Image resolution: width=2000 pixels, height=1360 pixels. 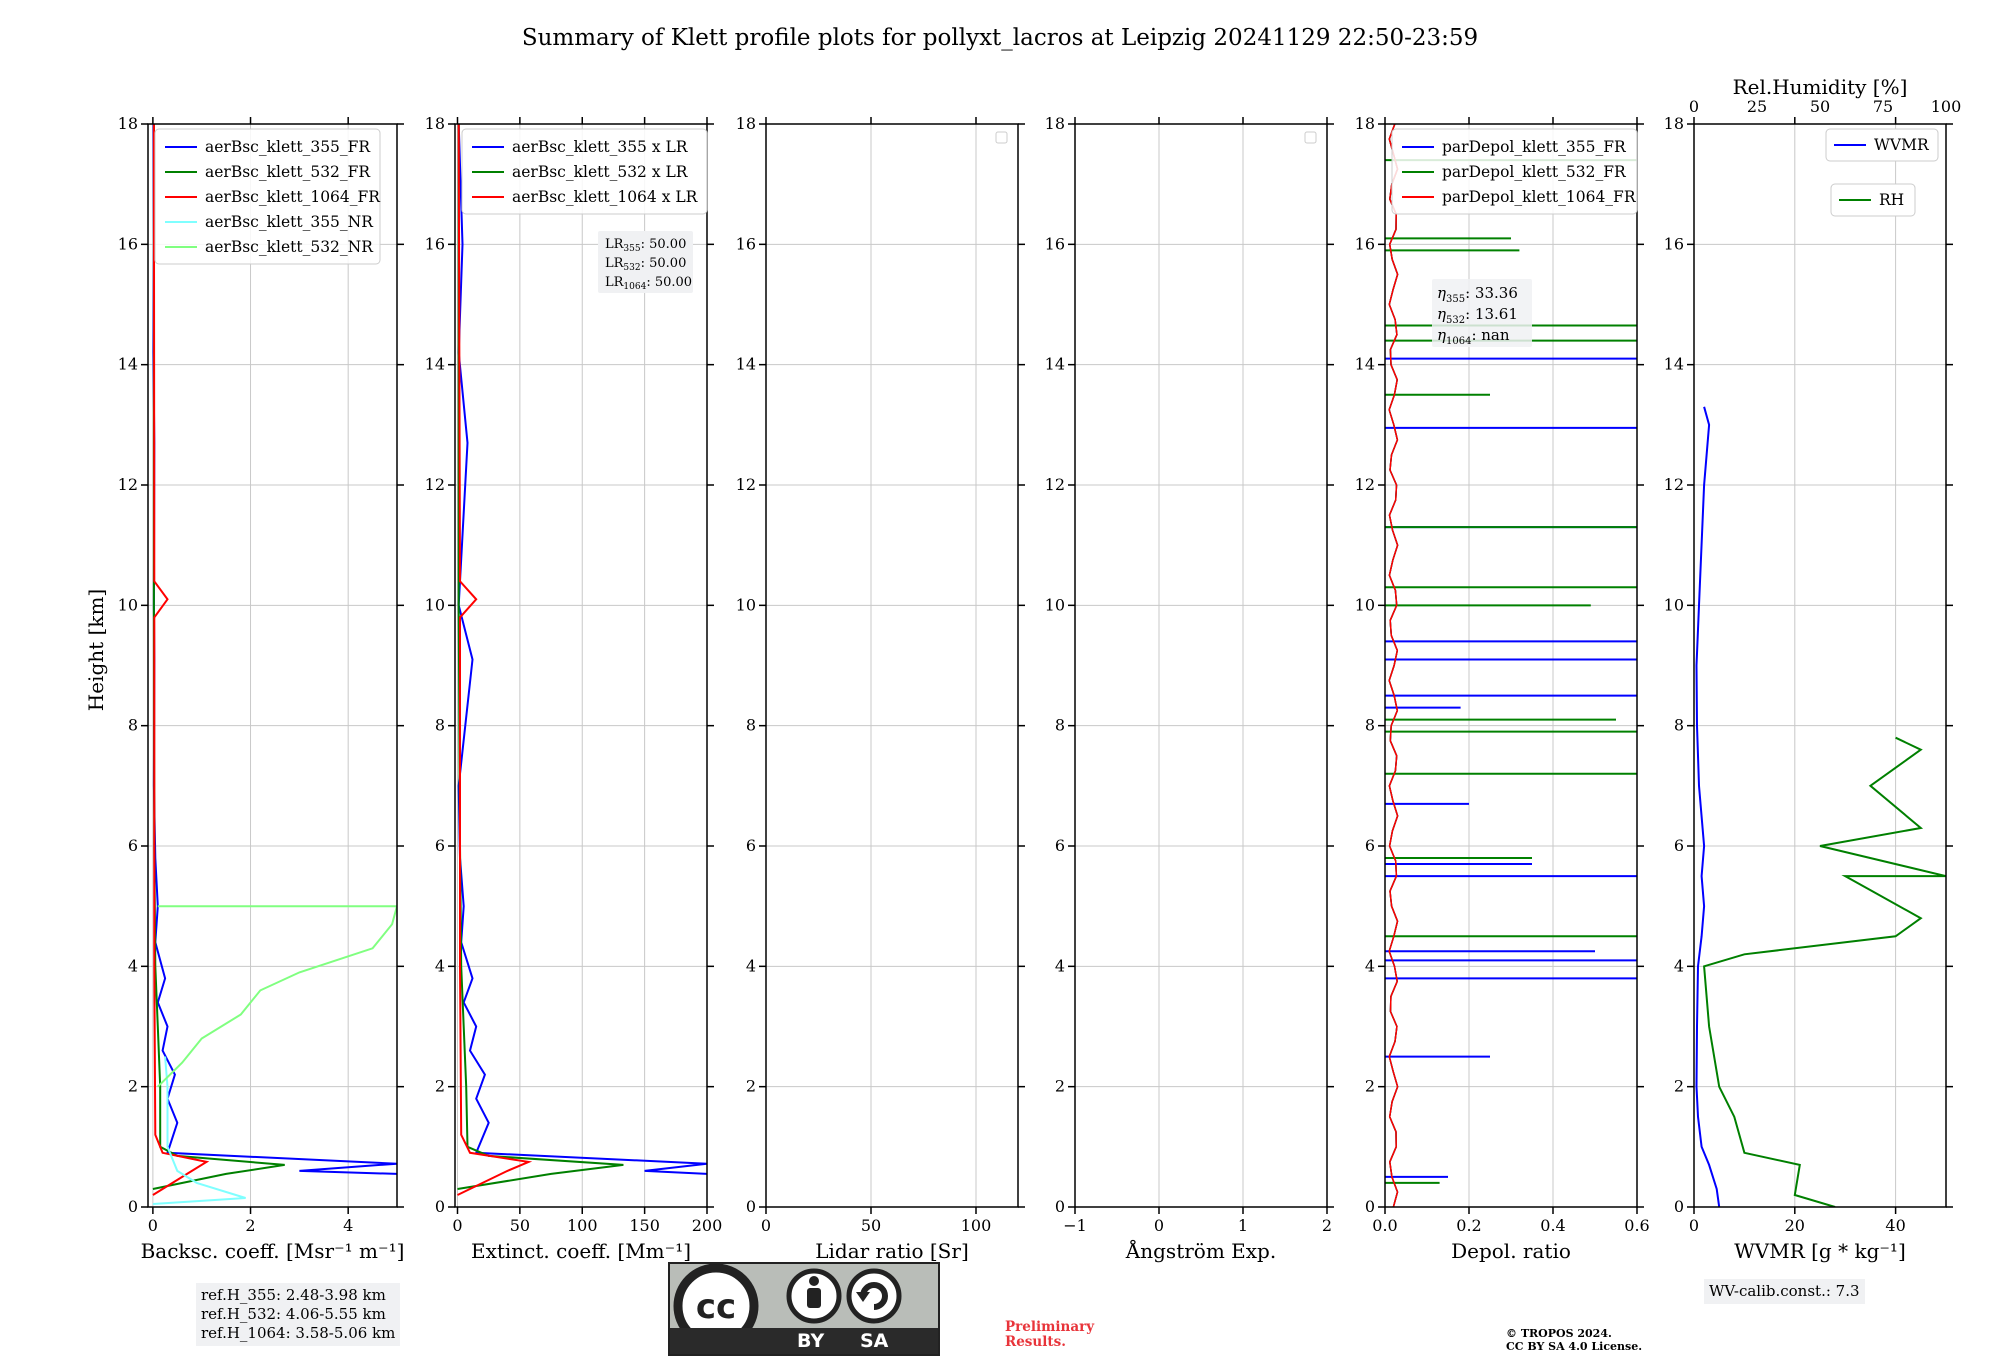 I want to click on eta-sub: 1064, so click(x=1458, y=341).